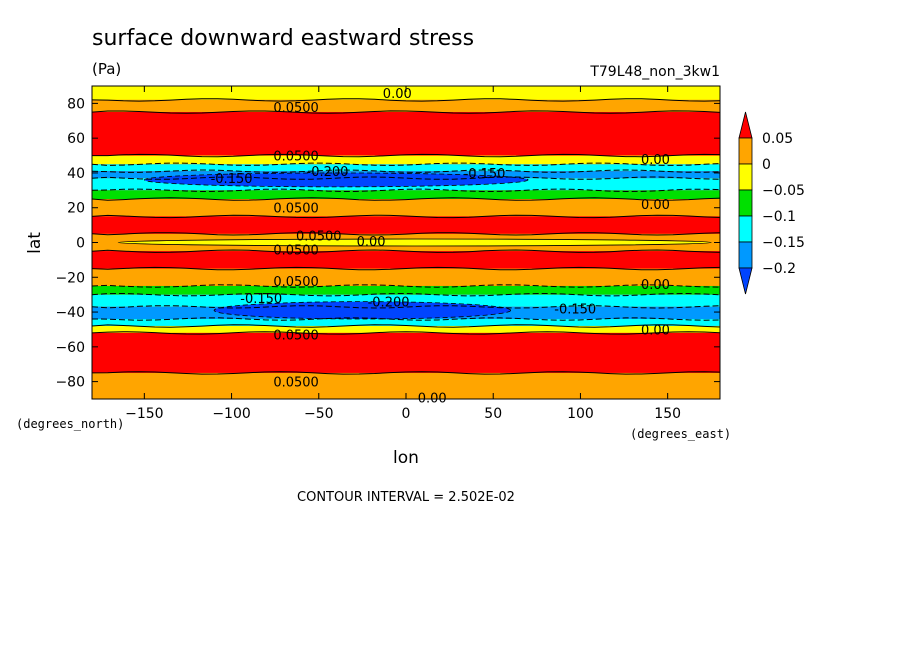 This screenshot has width=904, height=654. Describe the element at coordinates (783, 191) in the screenshot. I see `colorbar-label: −0.05` at that location.